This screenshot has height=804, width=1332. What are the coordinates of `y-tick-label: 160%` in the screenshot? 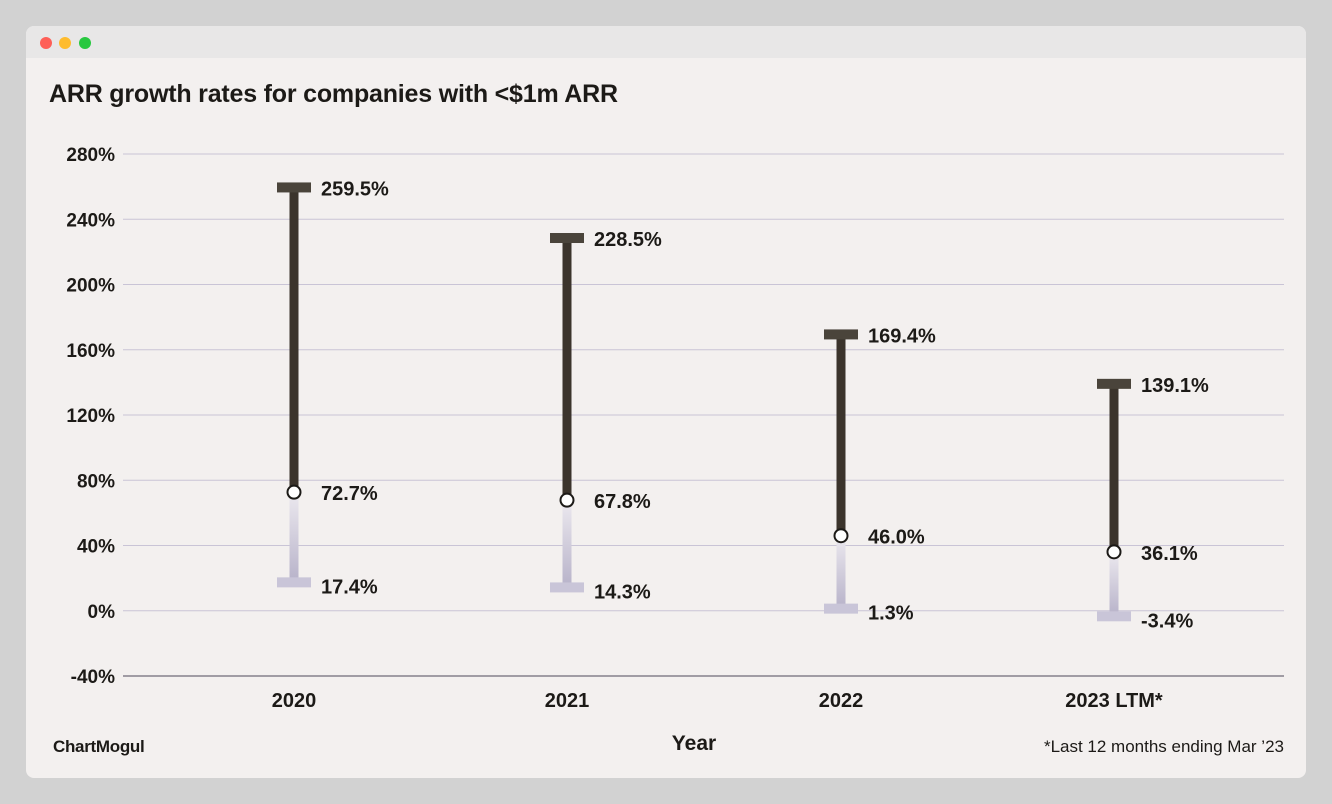 It's located at (90, 351).